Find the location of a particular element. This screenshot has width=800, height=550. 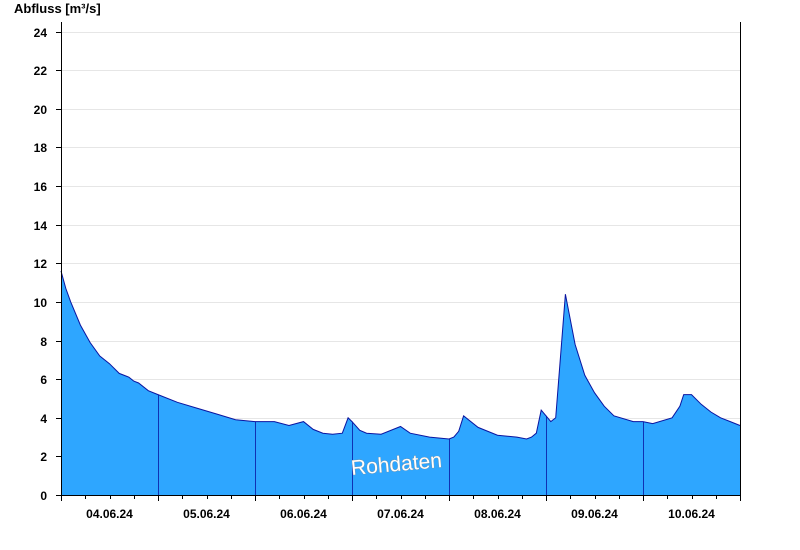

y-tick-label: 10 is located at coordinates (41, 303).